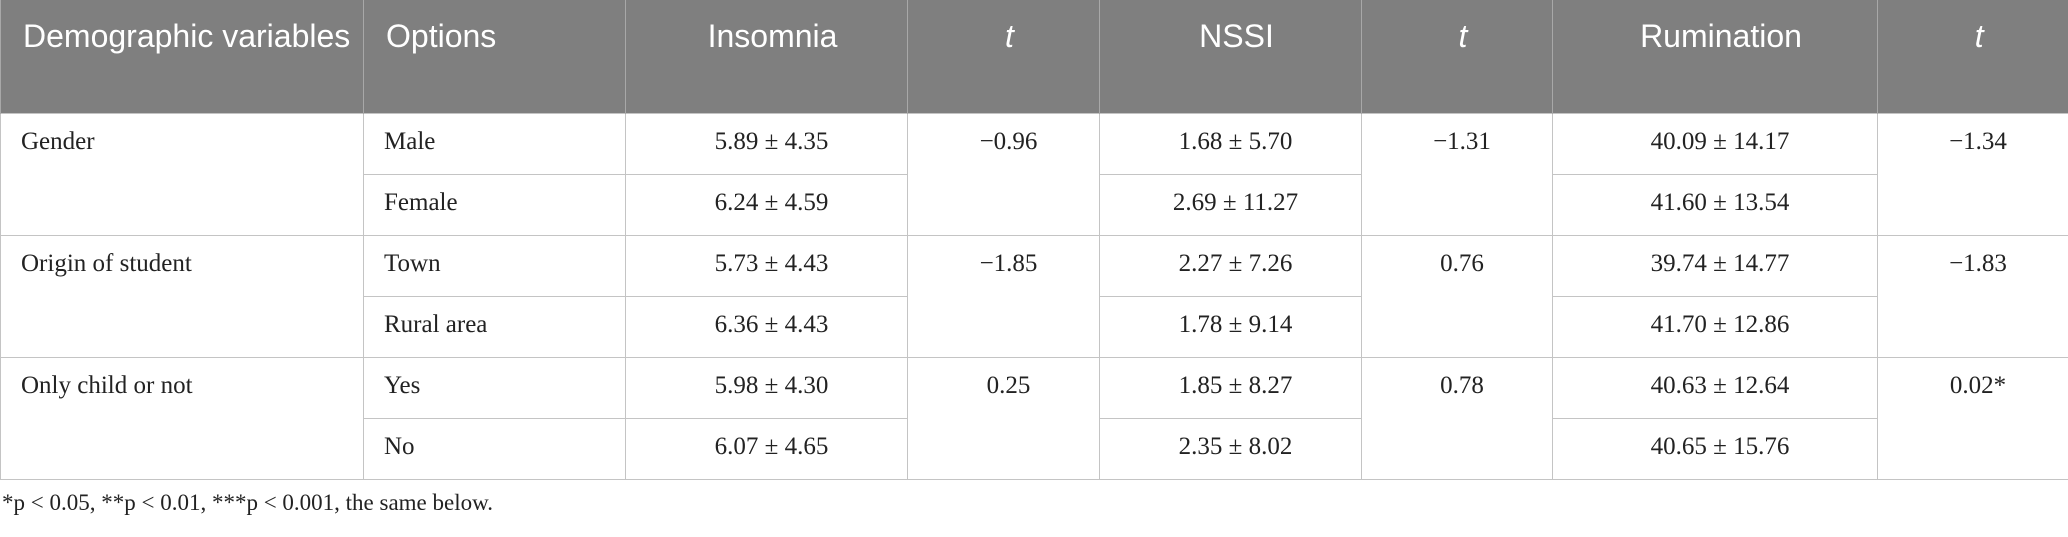  Describe the element at coordinates (494, 265) in the screenshot. I see `option-cell: Town` at that location.